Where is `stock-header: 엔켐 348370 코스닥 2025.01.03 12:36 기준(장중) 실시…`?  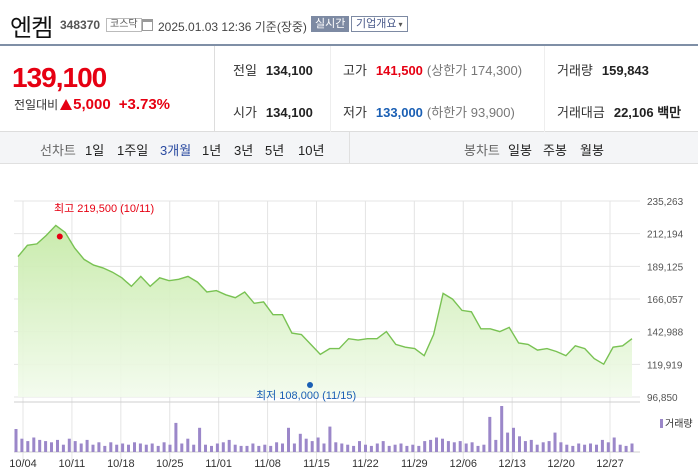
stock-header: 엔켐 348370 코스닥 2025.01.03 12:36 기준(장중) 실시… is located at coordinates (349, 23).